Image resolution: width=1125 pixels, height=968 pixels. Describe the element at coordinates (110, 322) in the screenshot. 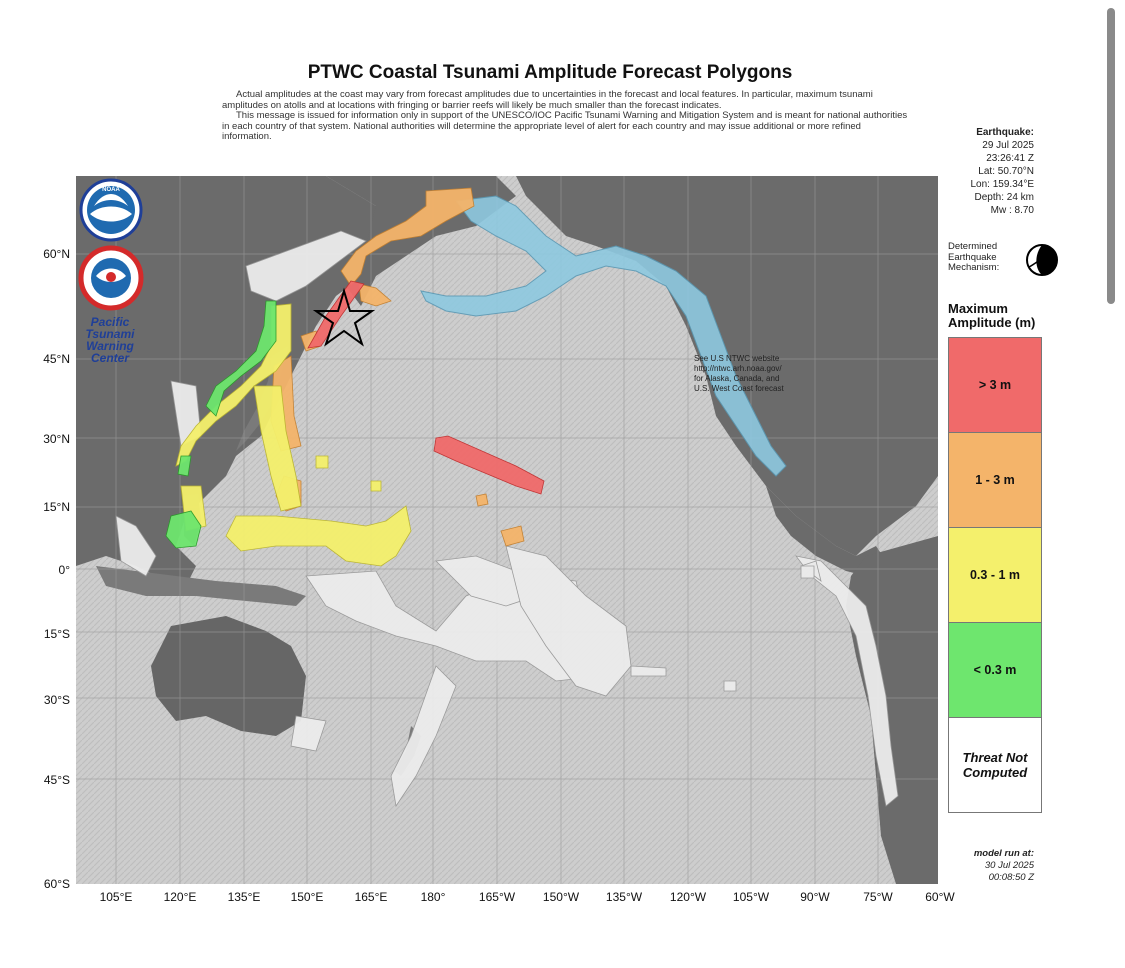

I see `ptwc-logo-line: Pacific` at that location.